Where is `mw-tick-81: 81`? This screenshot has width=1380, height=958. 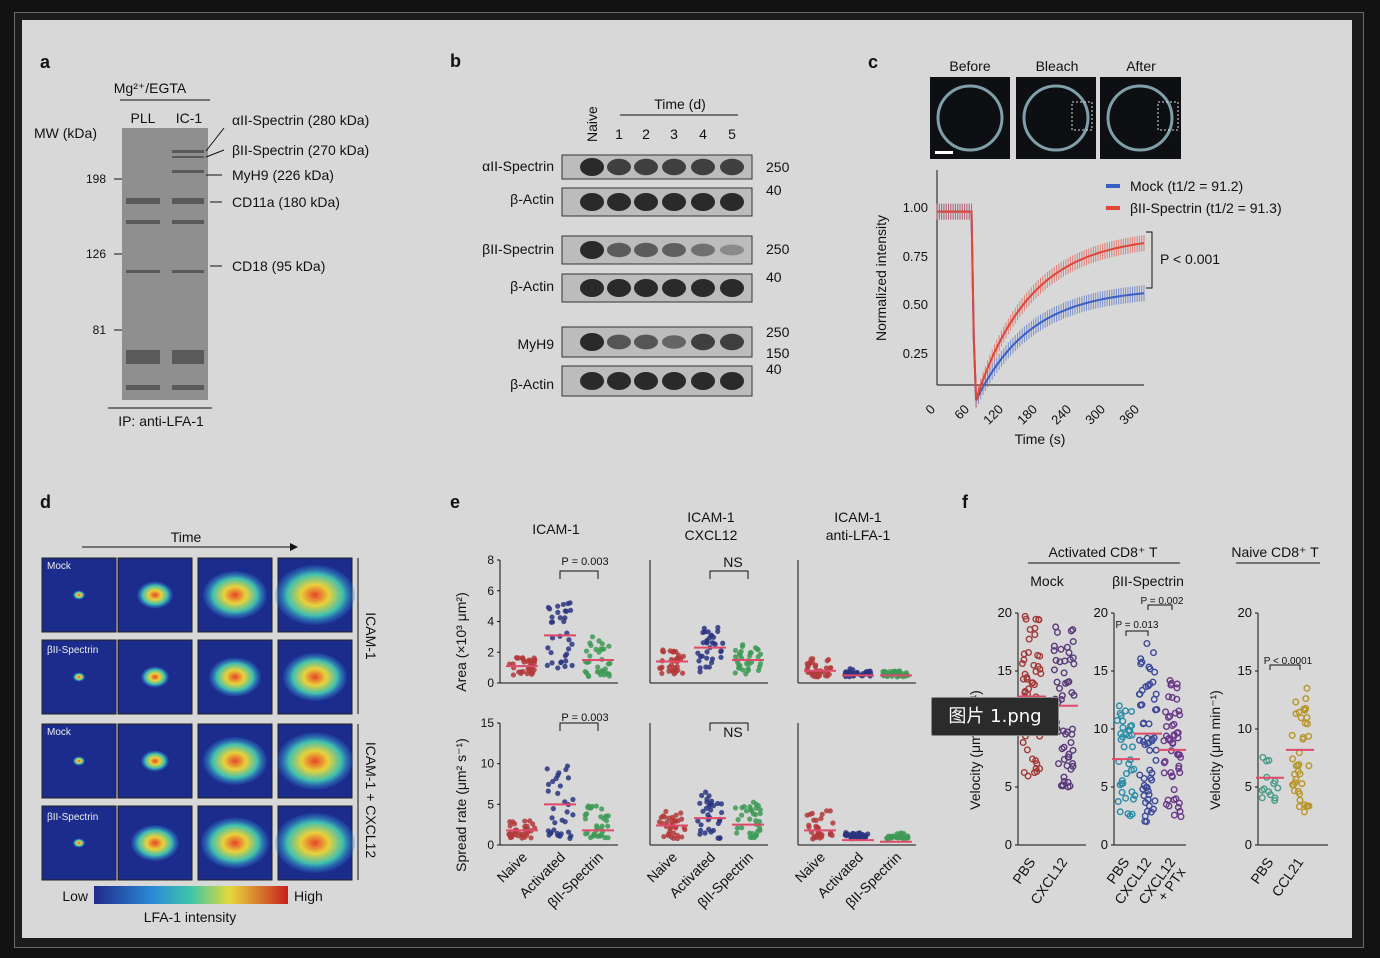 mw-tick-81: 81 is located at coordinates (100, 330).